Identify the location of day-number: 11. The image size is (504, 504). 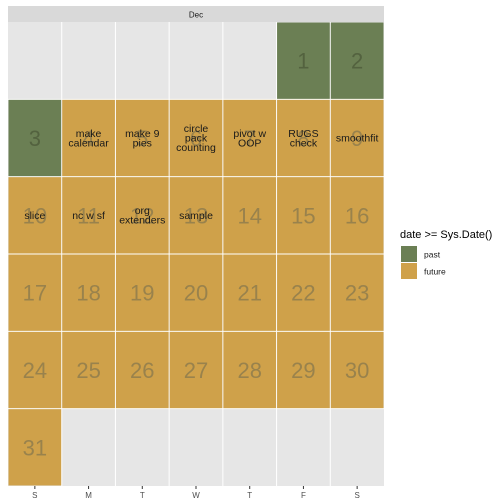
(88, 215).